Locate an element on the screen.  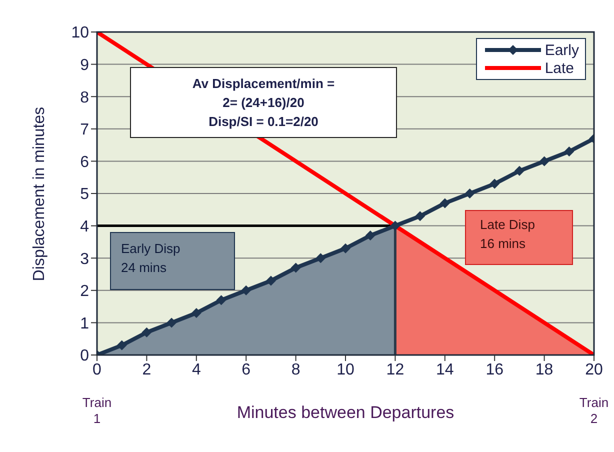
y-tick-label: 1 is located at coordinates (85, 323).